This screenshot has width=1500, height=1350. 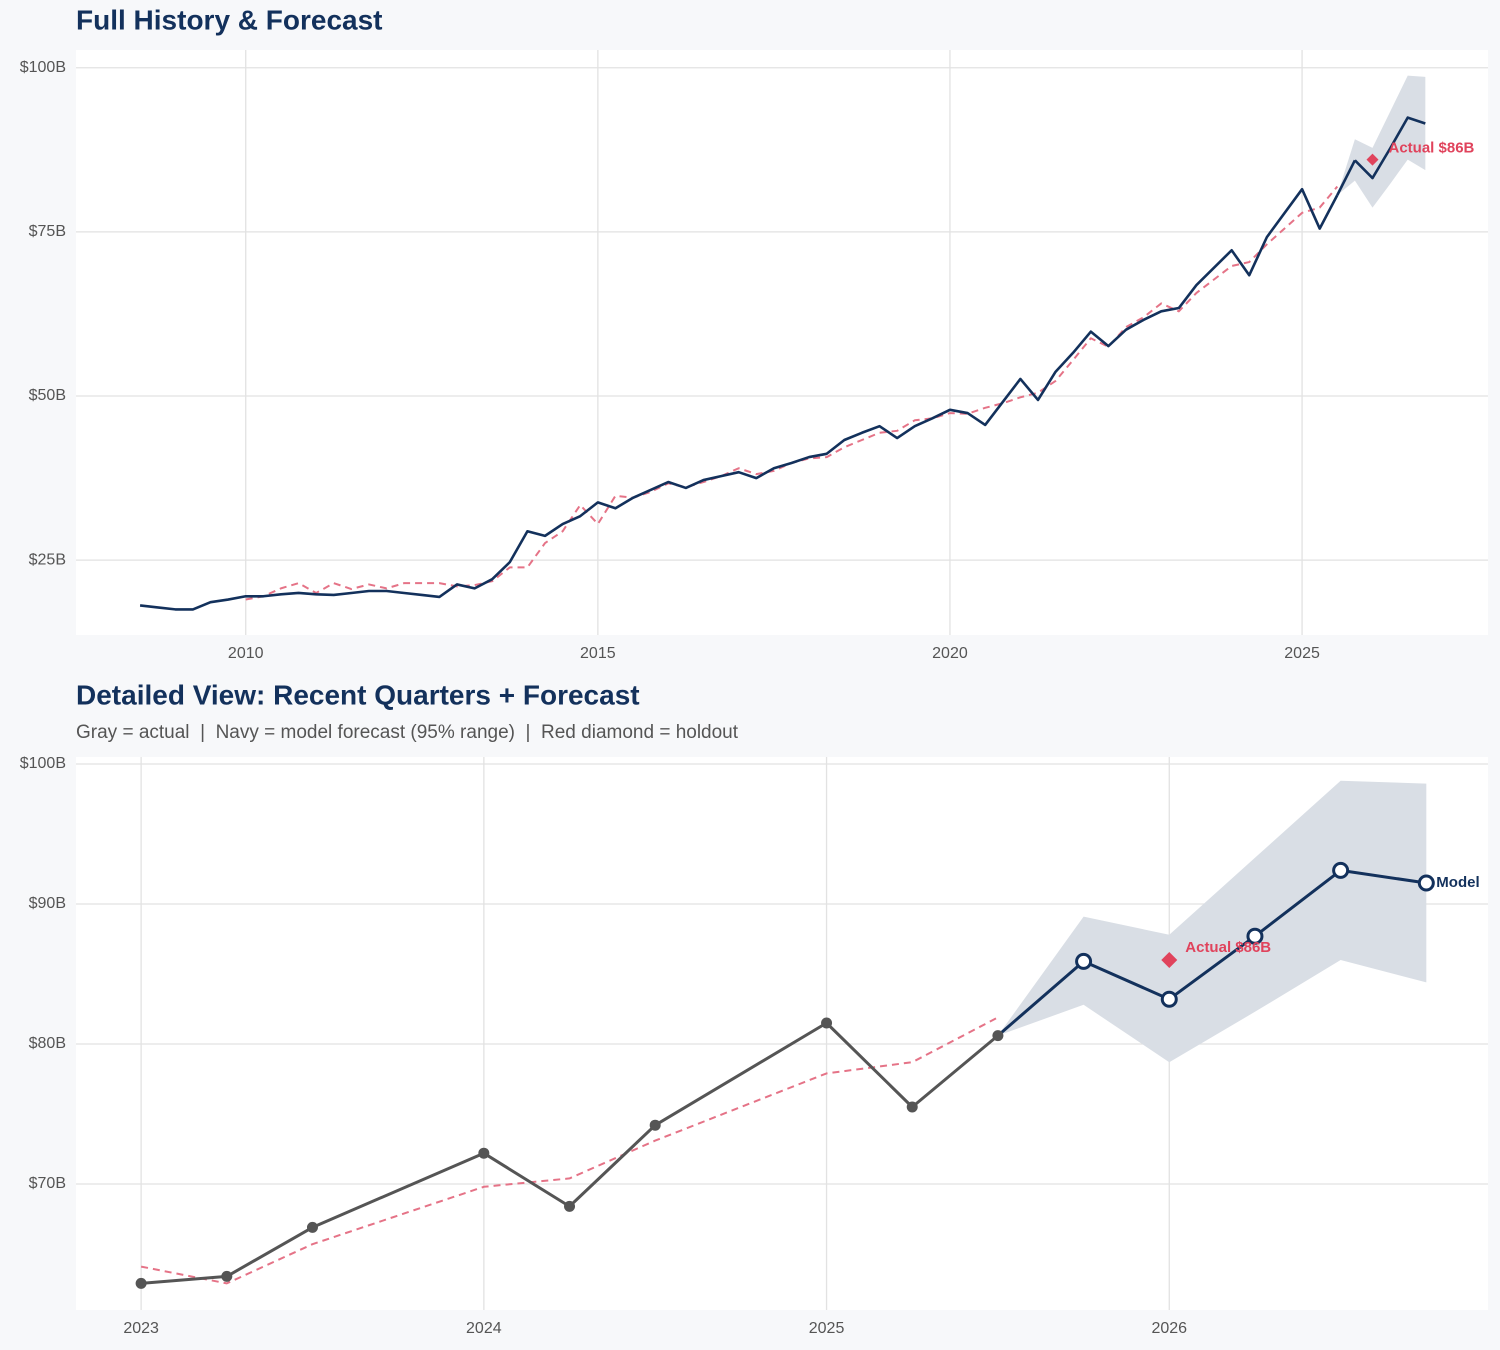 I want to click on x-tick-label: 2015, so click(x=598, y=653).